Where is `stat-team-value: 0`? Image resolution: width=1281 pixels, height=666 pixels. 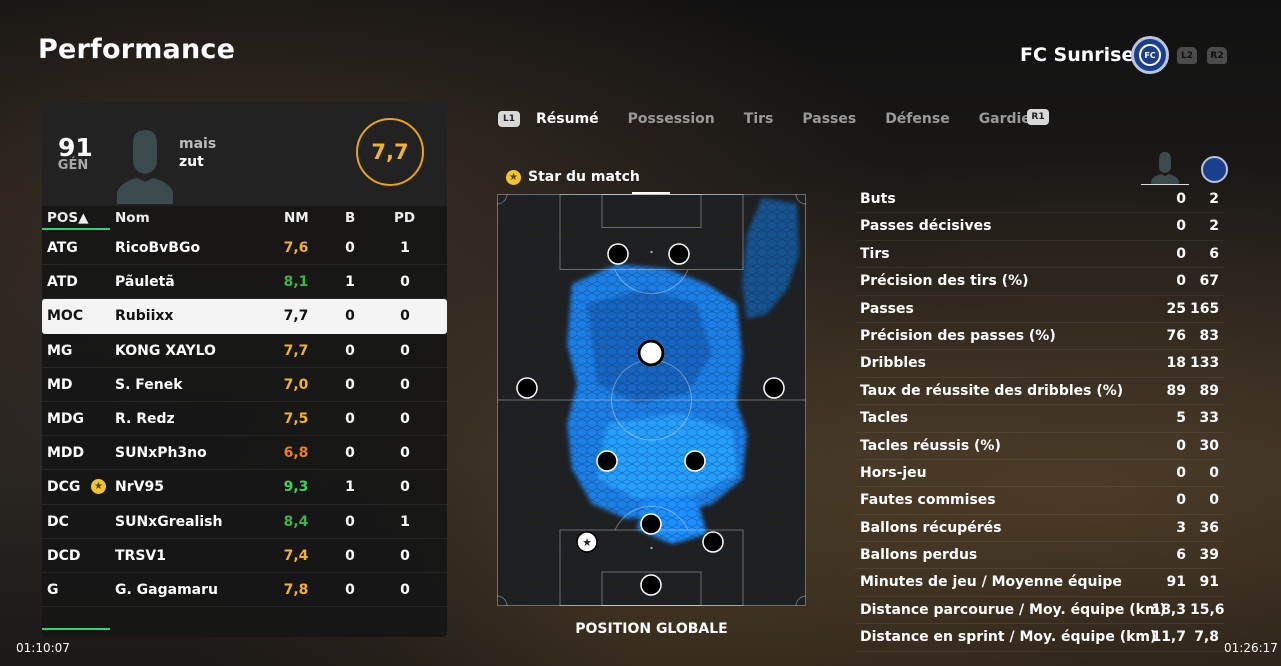
stat-team-value: 0 is located at coordinates (1214, 500).